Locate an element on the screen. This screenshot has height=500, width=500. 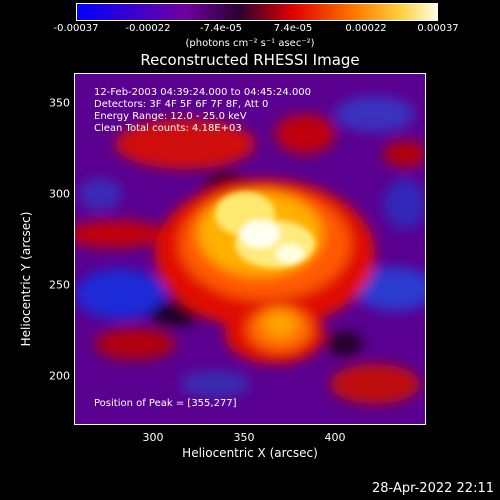
peak-position-text: Position of Peak = [355,277] is located at coordinates (165, 403).